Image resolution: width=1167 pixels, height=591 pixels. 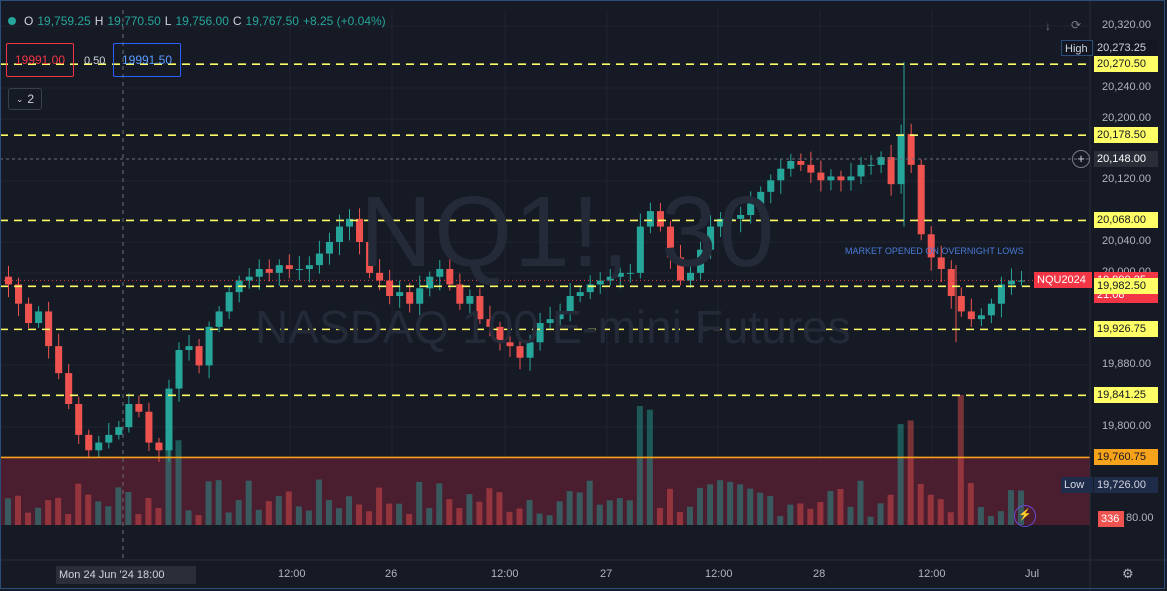 I want to click on y-tick-label: 20,320.00, so click(x=1126, y=25).